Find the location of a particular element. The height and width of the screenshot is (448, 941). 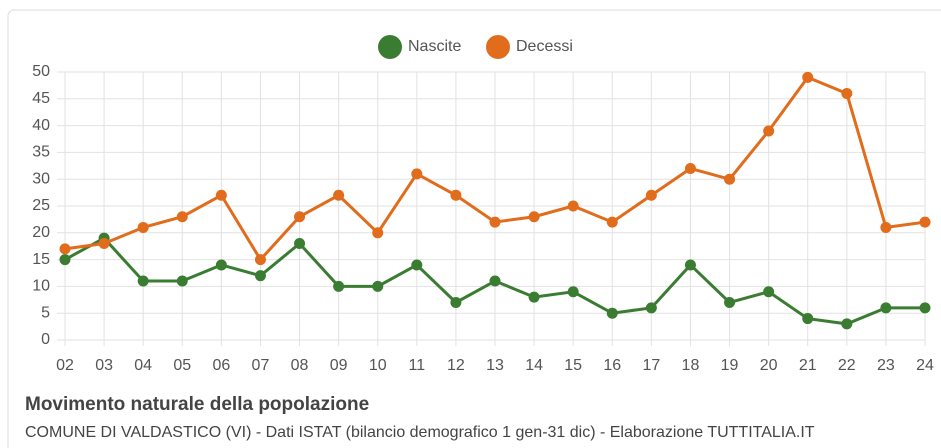

x-tick-label: 23 is located at coordinates (886, 365).